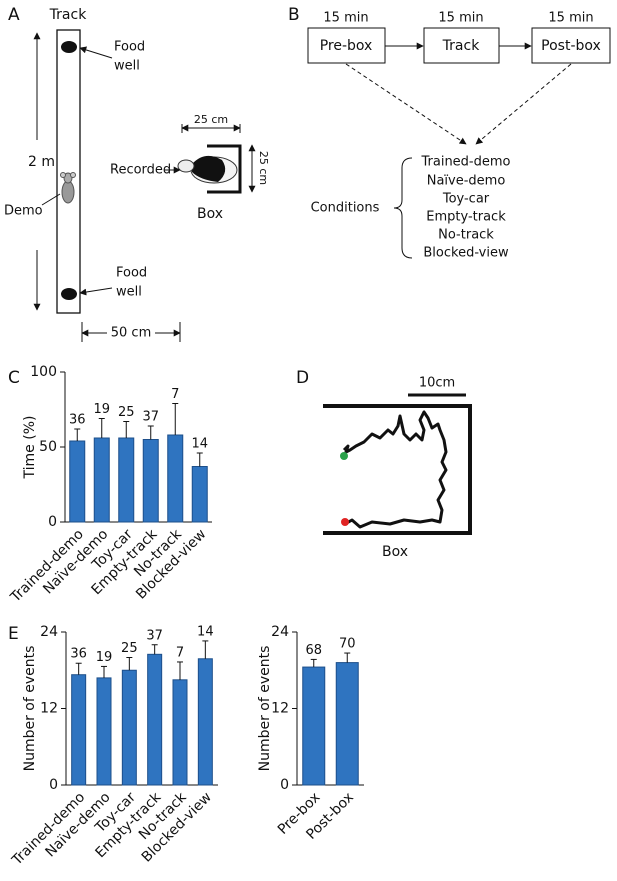 This screenshot has width=617, height=881. What do you see at coordinates (465, 162) in the screenshot?
I see `condition: Trained-demo` at bounding box center [465, 162].